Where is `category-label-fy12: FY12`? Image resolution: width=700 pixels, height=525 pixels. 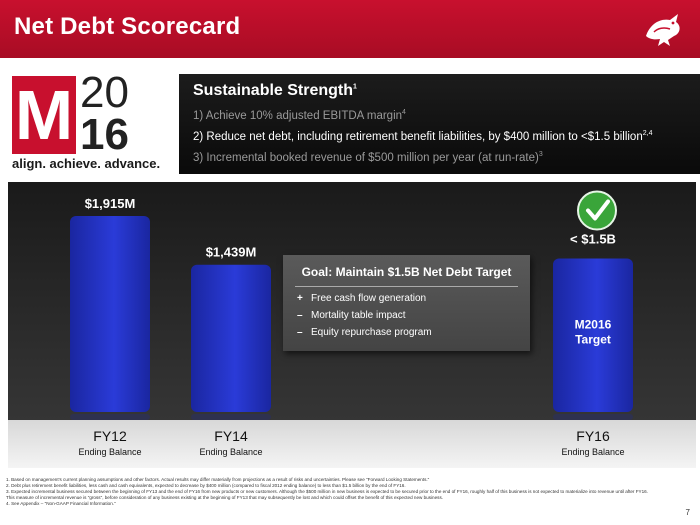
category-label-fy12: FY12 is located at coordinates (110, 436).